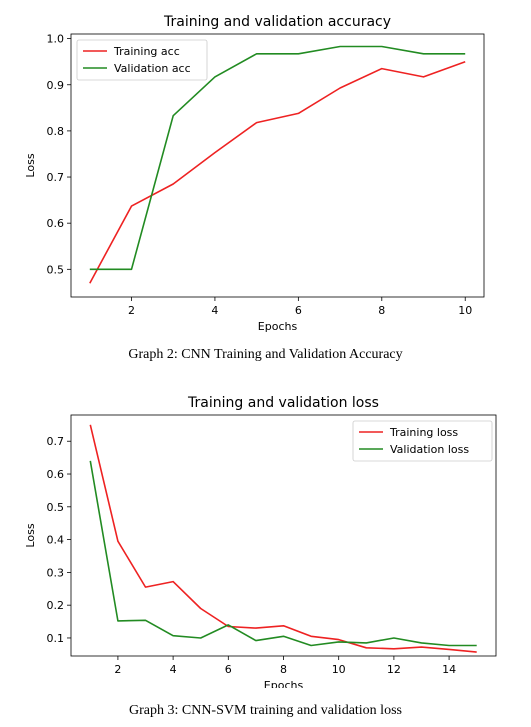 Image resolution: width=531 pixels, height=727 pixels. What do you see at coordinates (277, 22) in the screenshot?
I see `chart-title: Training and validation accuracy` at bounding box center [277, 22].